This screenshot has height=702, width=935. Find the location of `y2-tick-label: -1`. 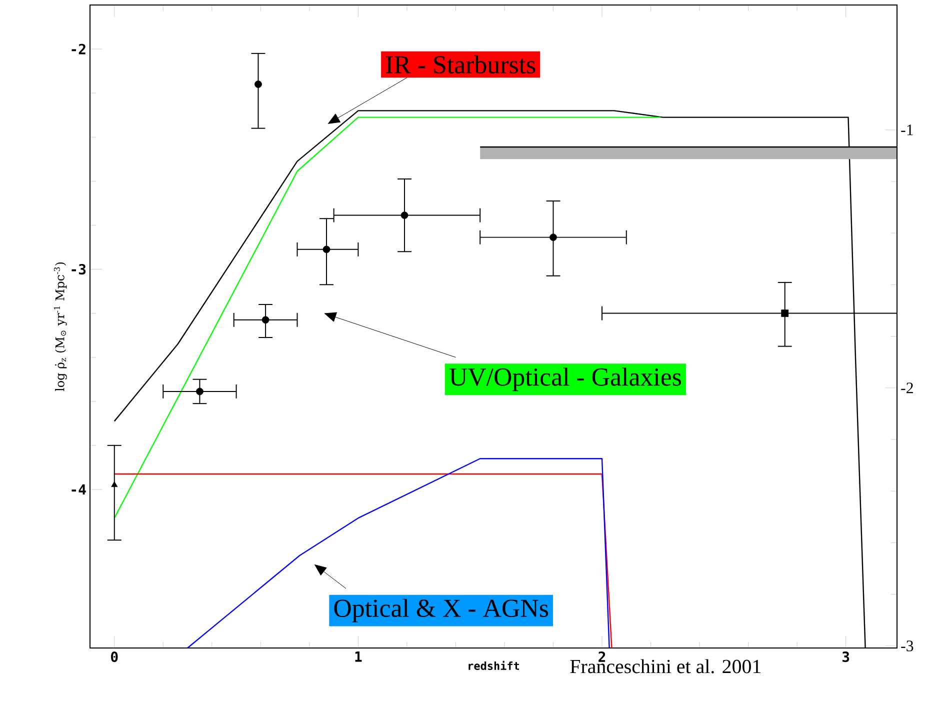

y2-tick-label: -1 is located at coordinates (907, 130).